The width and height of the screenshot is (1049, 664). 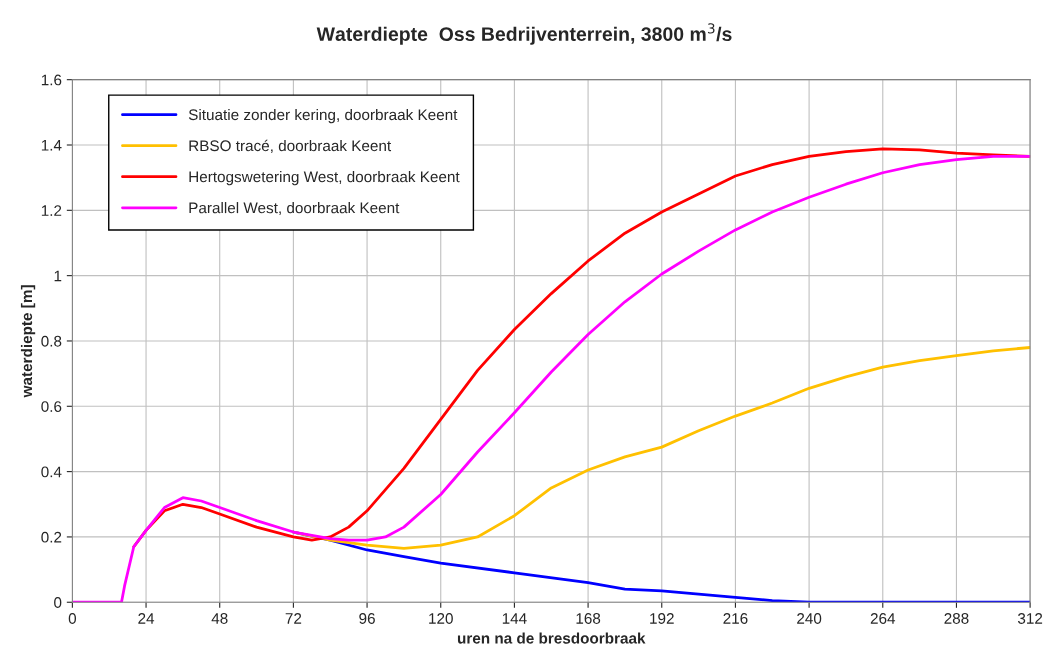 What do you see at coordinates (293, 618) in the screenshot?
I see `x-tick-label: 72` at bounding box center [293, 618].